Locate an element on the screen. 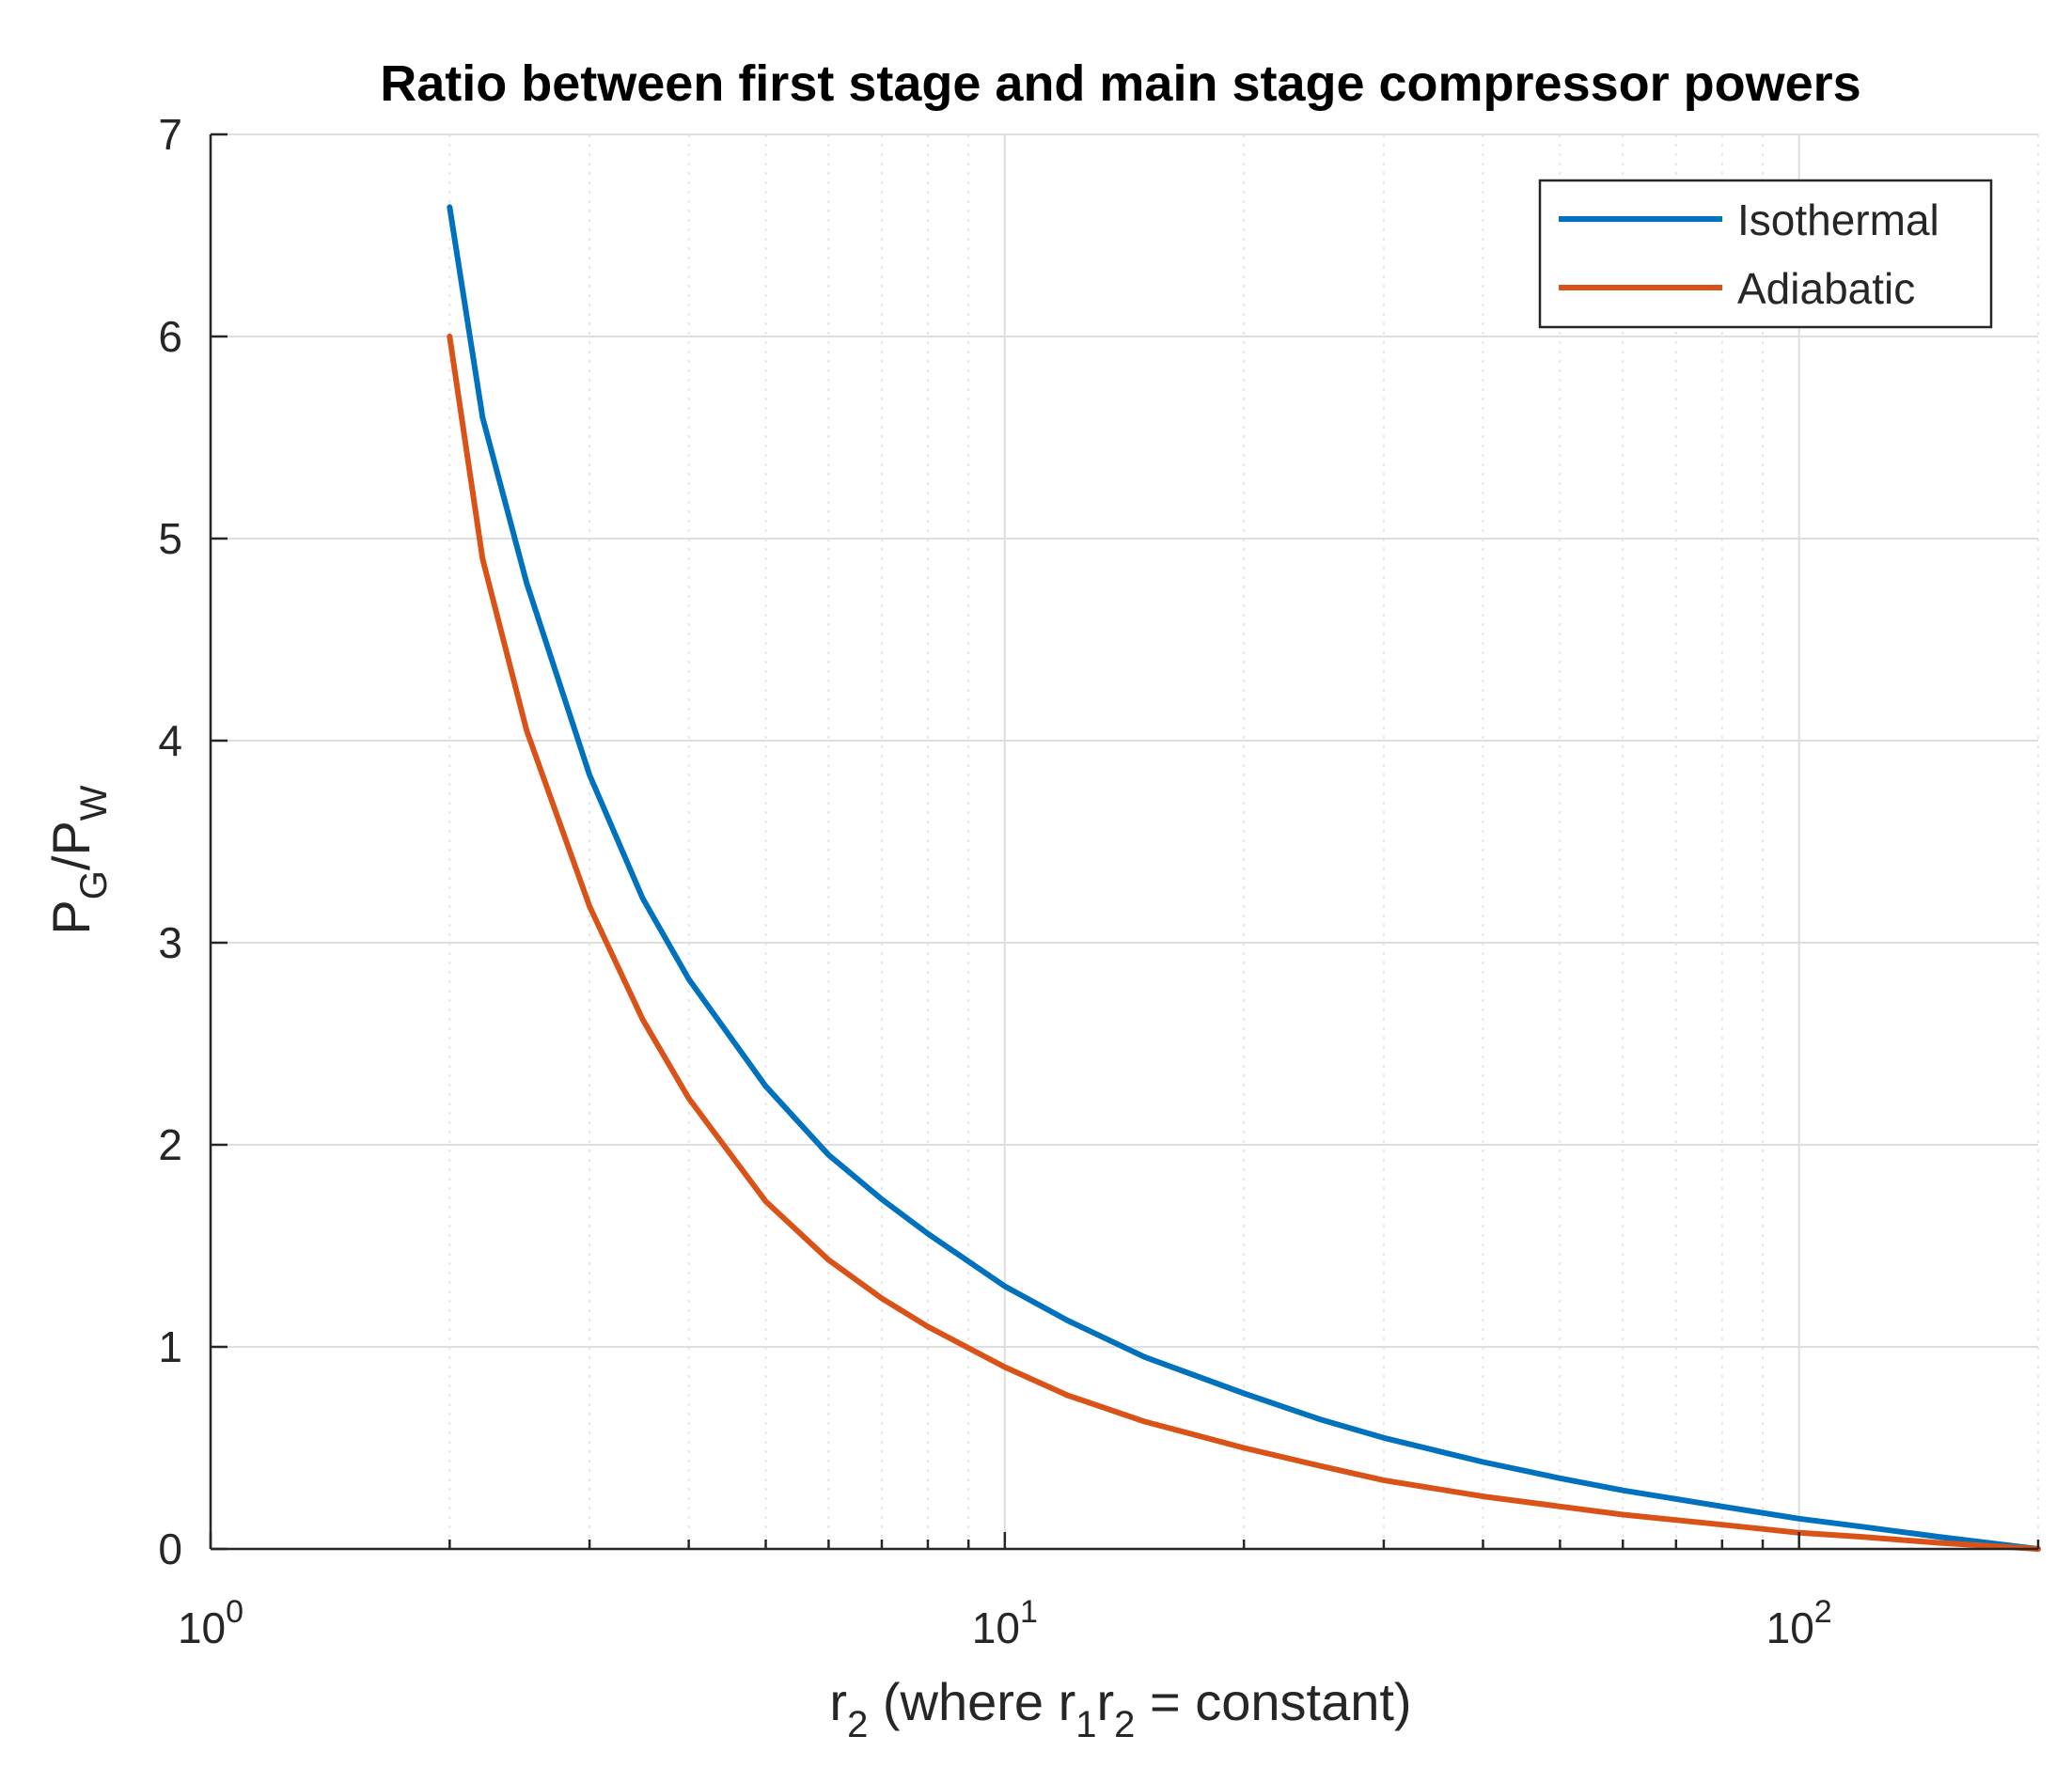 This screenshot has height=1767, width=2072. y-axis-label: PG/PW is located at coordinates (78, 859).